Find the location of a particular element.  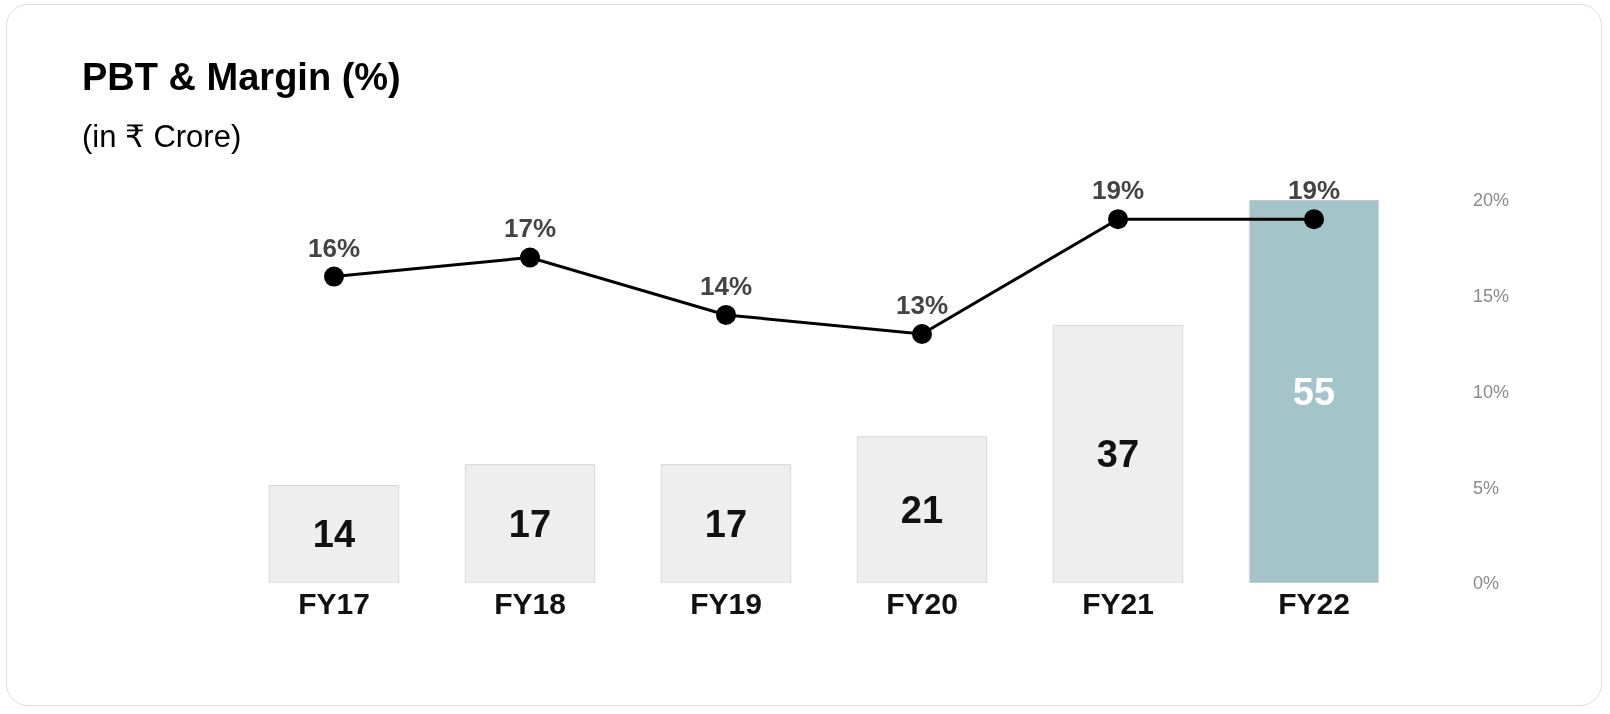

data-label: 16% is located at coordinates (334, 247).